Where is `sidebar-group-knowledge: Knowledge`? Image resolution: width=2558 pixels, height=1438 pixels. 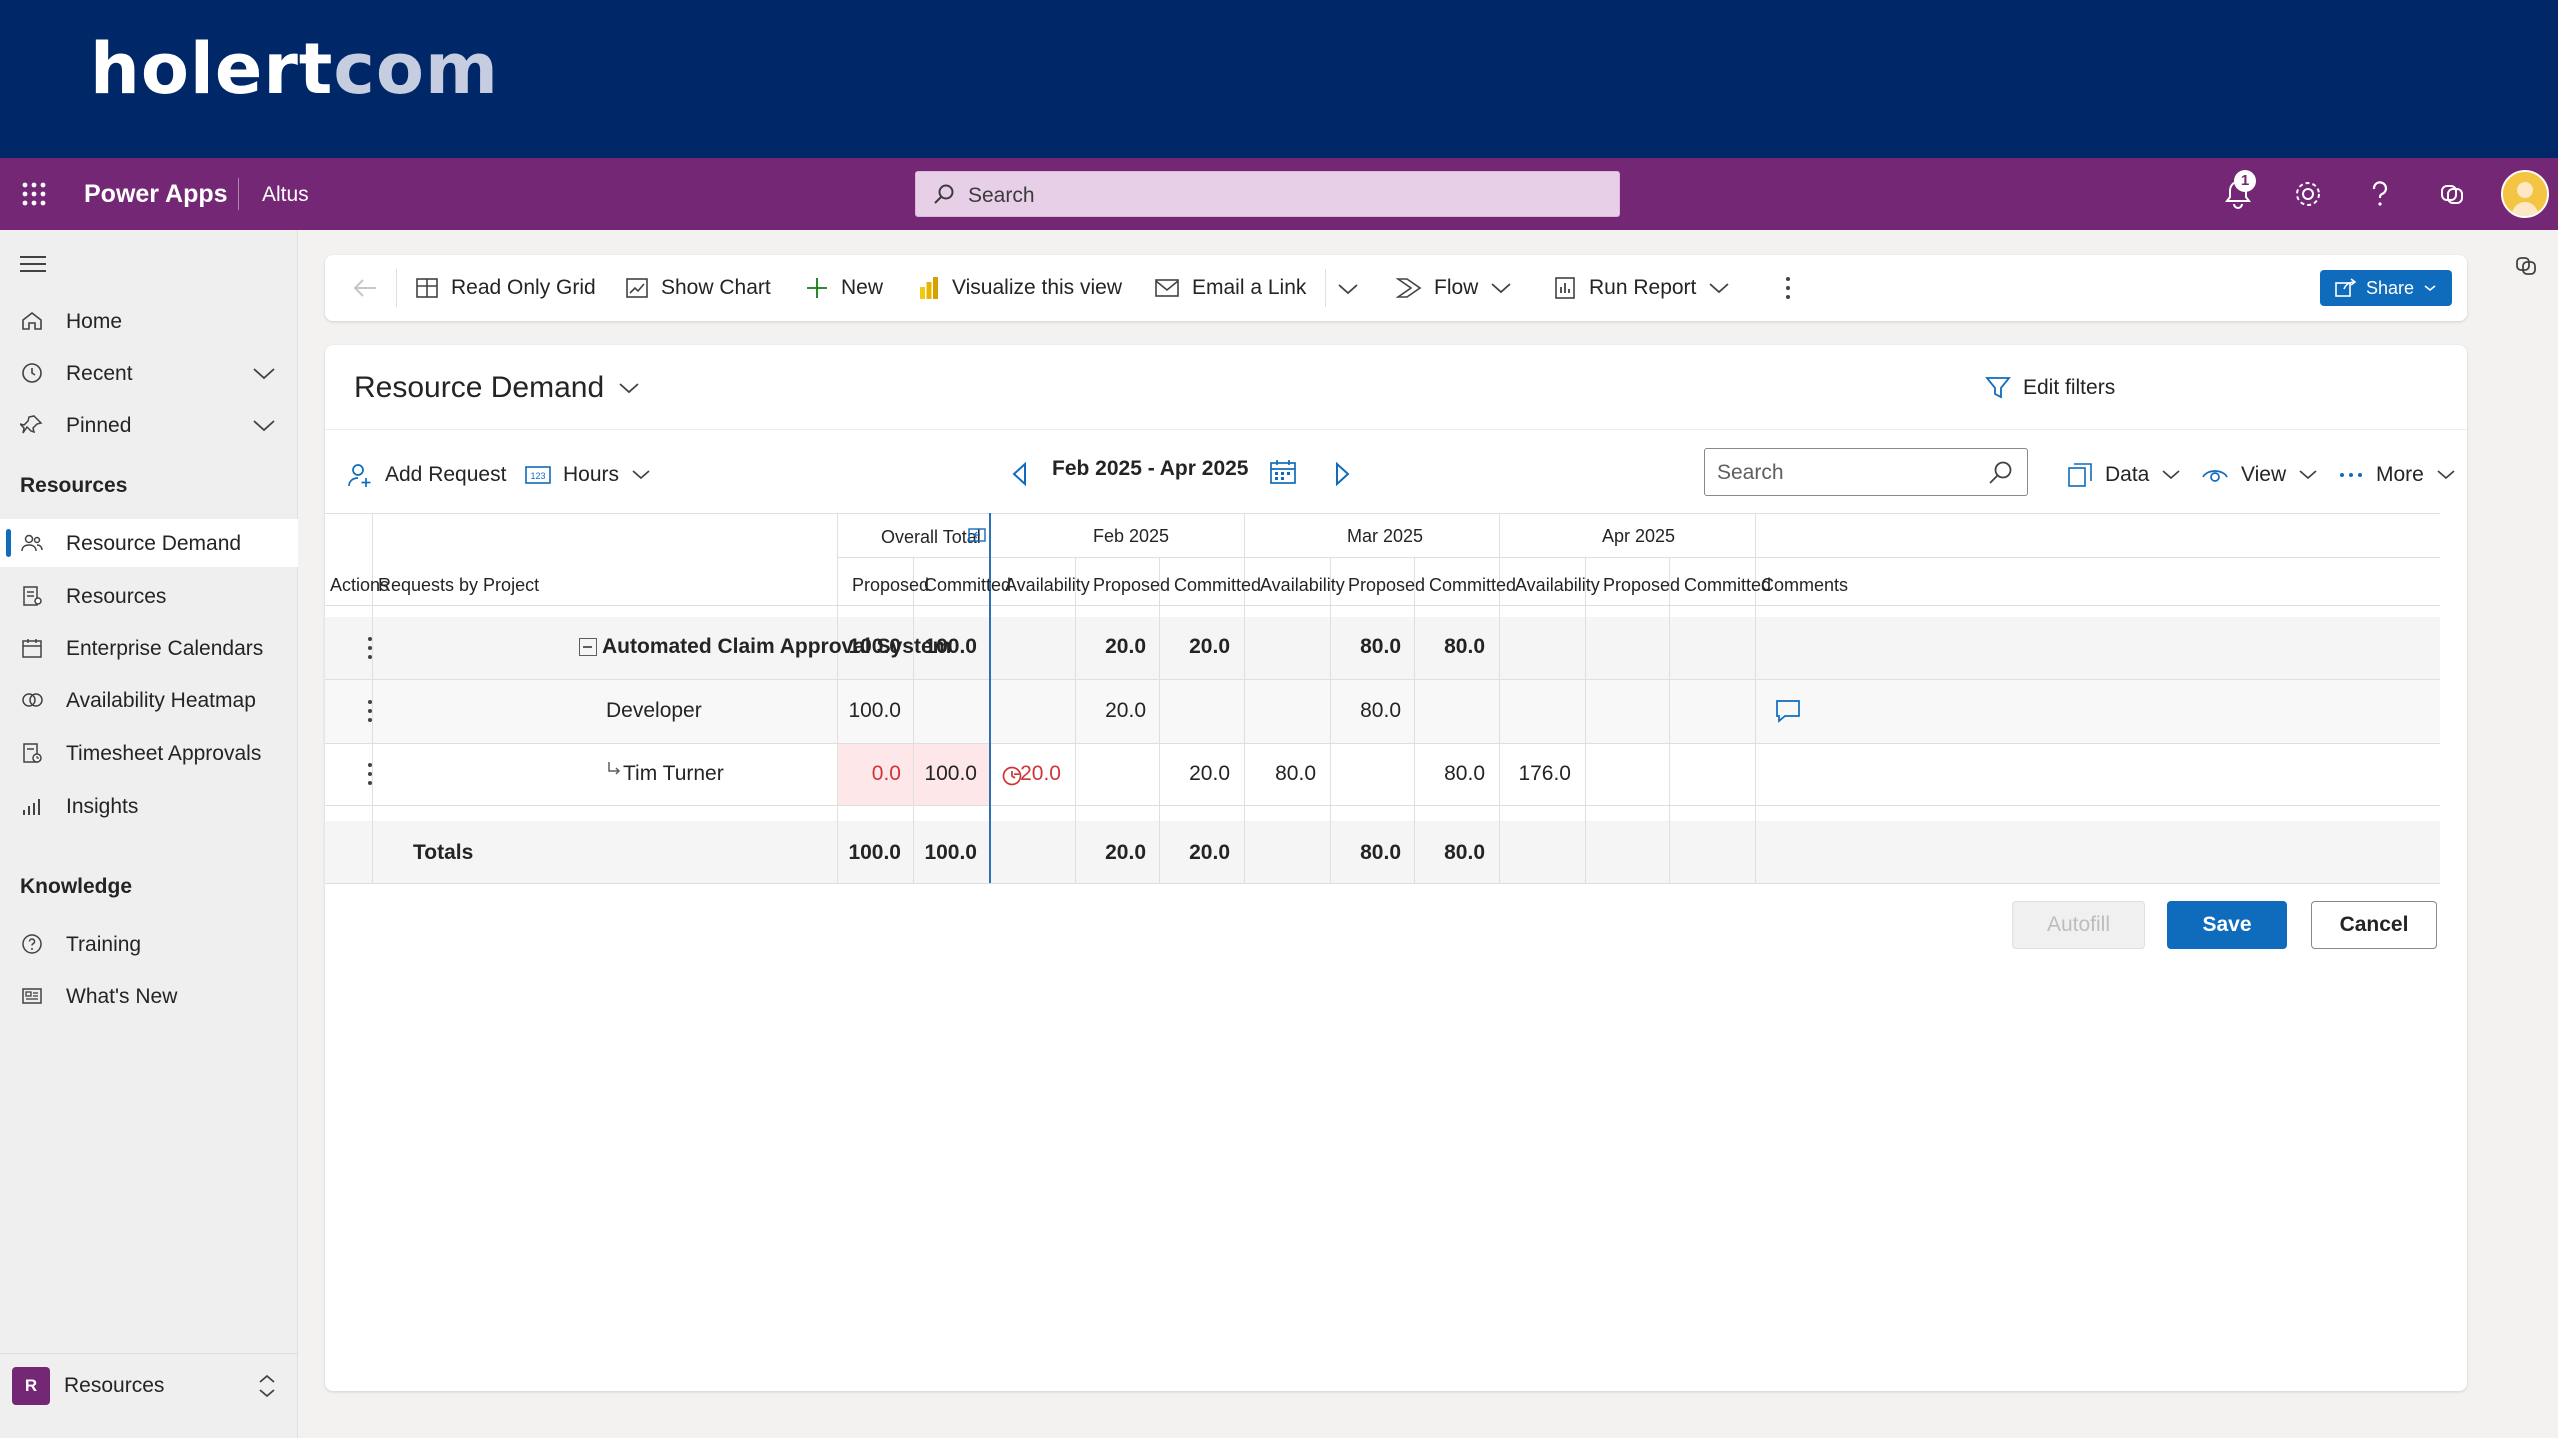
sidebar-group-knowledge: Knowledge is located at coordinates (76, 886).